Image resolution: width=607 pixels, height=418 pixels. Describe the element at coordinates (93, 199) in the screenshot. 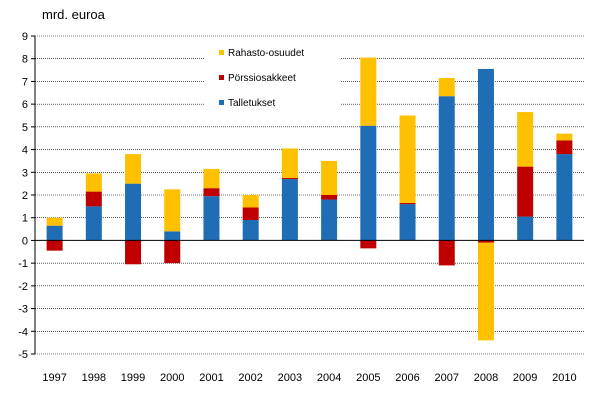

I see `bar-pörssiosakkeet-1998` at that location.